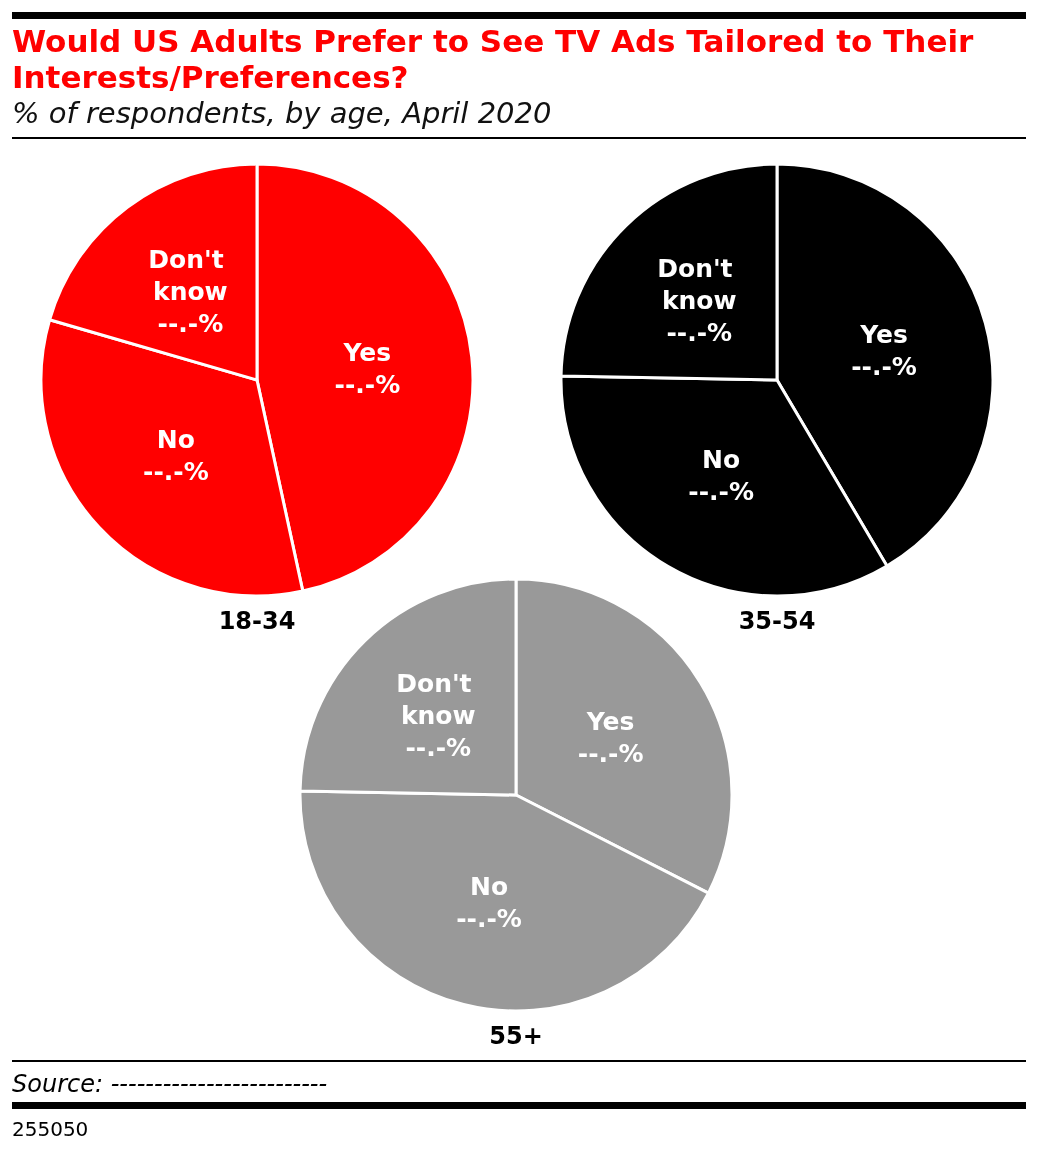  What do you see at coordinates (282, 113) in the screenshot?
I see `chart-subtitle: % of respondents, by age, April 2020` at bounding box center [282, 113].